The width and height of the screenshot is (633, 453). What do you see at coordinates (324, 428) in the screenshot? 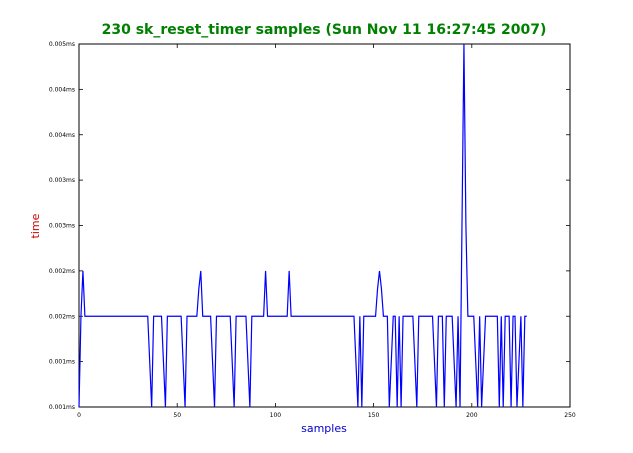
I see `x-axis-label: samples` at bounding box center [324, 428].